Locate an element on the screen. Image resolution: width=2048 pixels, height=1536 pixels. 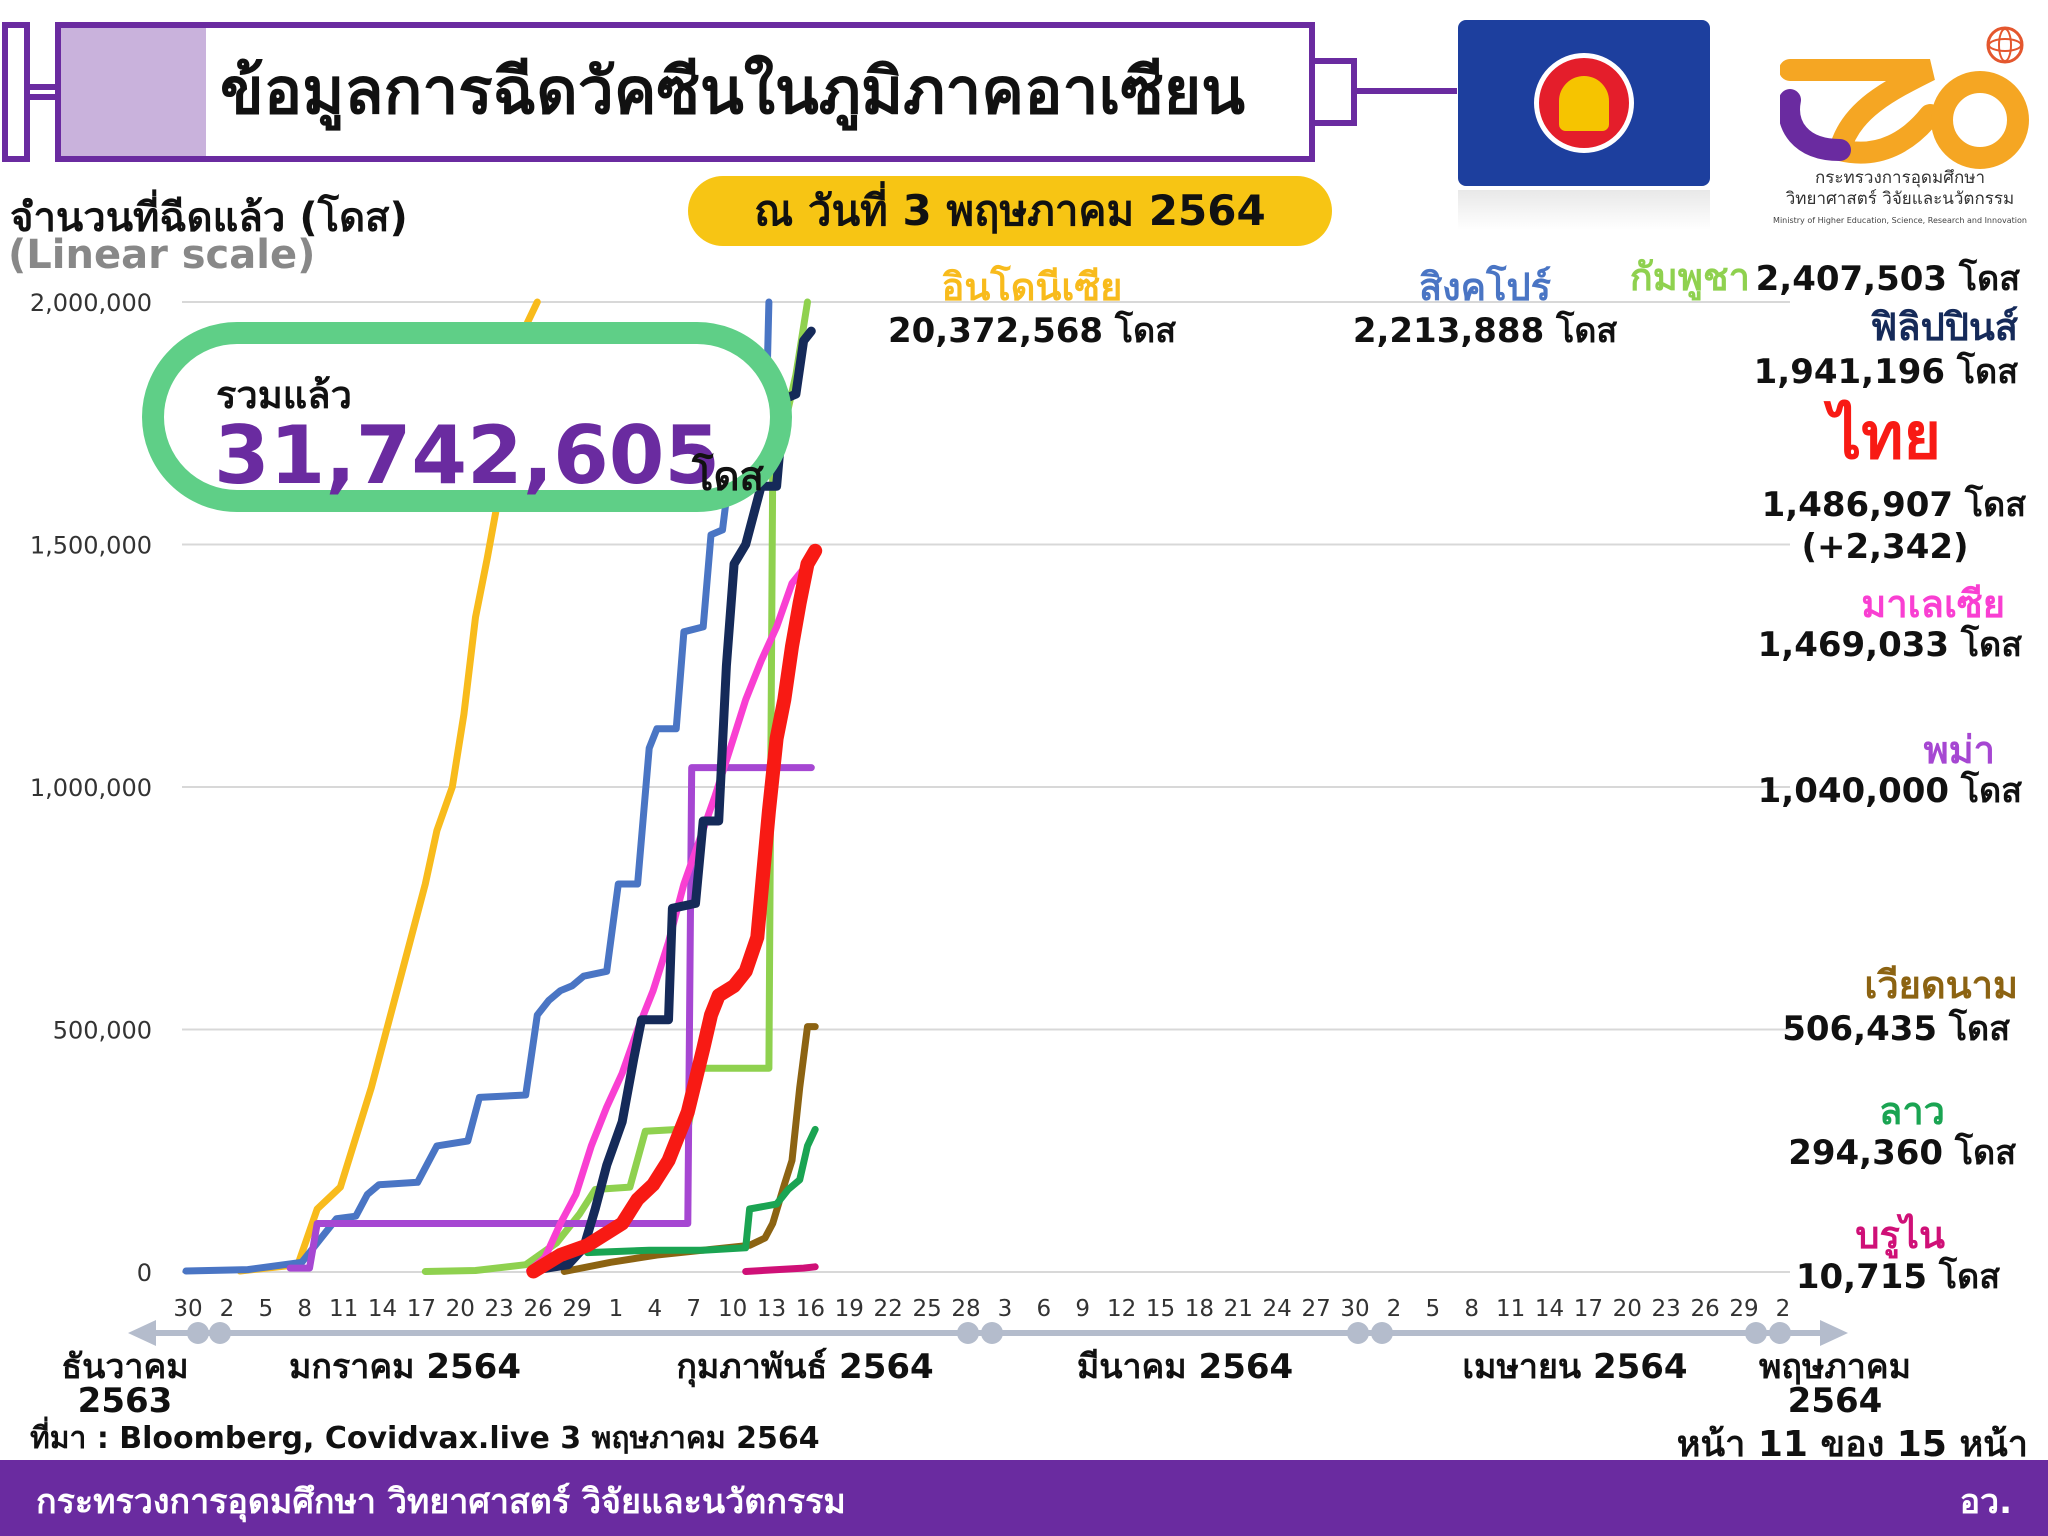
month-year-label: 2564 is located at coordinates (1835, 1401).